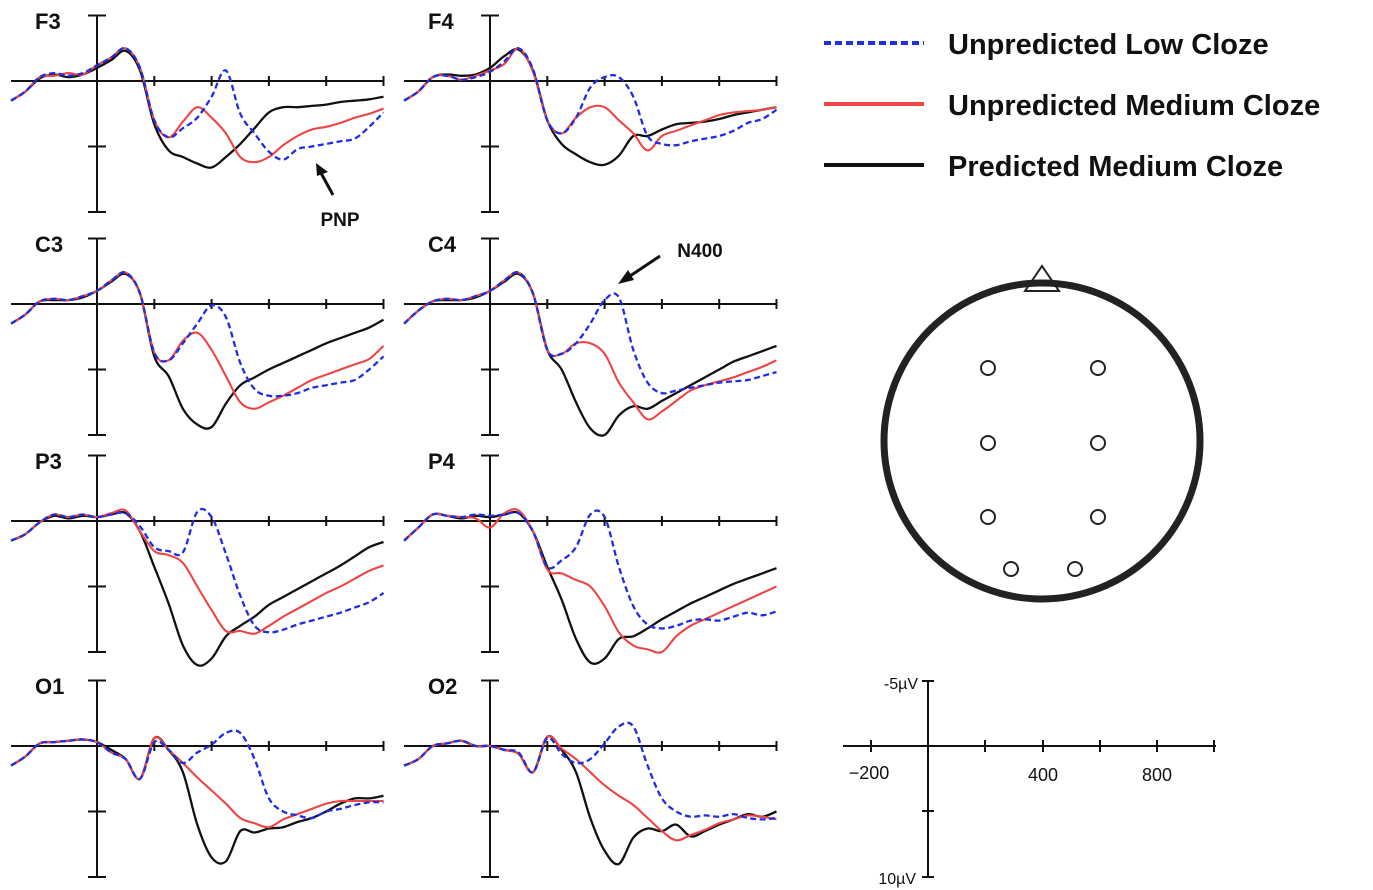  What do you see at coordinates (442, 461) in the screenshot?
I see `panel-title: P4` at bounding box center [442, 461].